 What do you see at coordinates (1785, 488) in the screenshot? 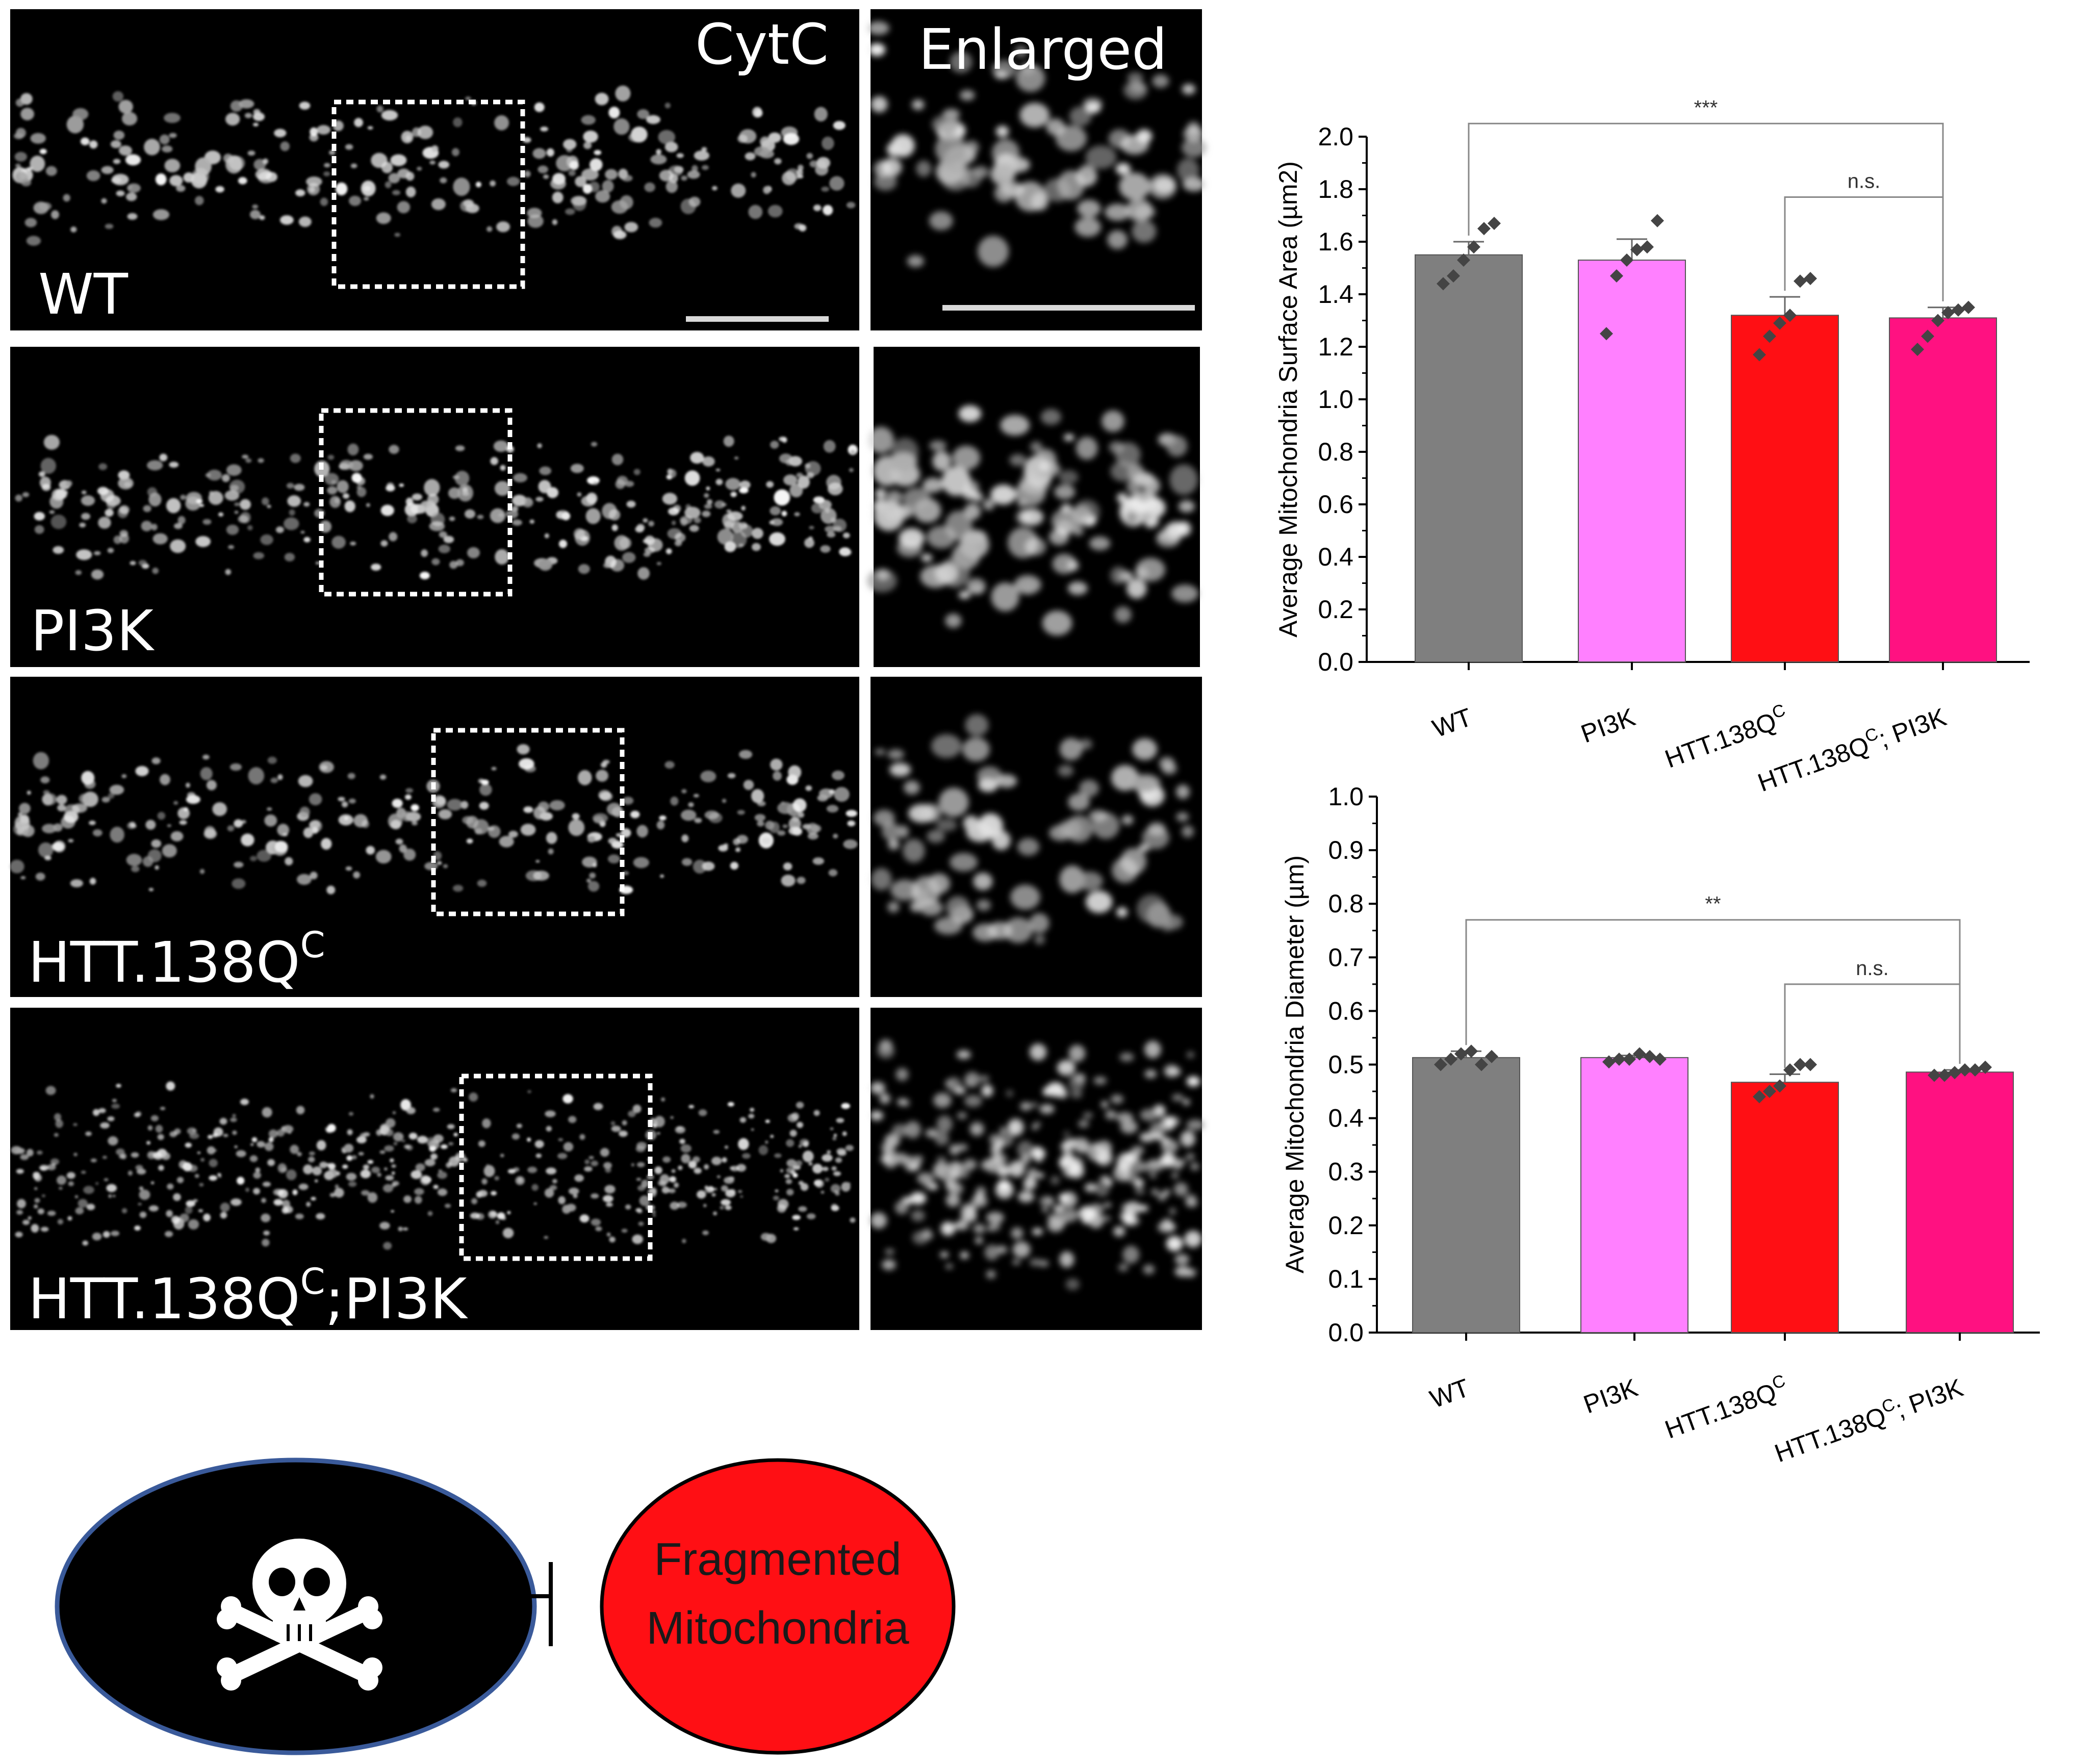
I see `bar-htt` at bounding box center [1785, 488].